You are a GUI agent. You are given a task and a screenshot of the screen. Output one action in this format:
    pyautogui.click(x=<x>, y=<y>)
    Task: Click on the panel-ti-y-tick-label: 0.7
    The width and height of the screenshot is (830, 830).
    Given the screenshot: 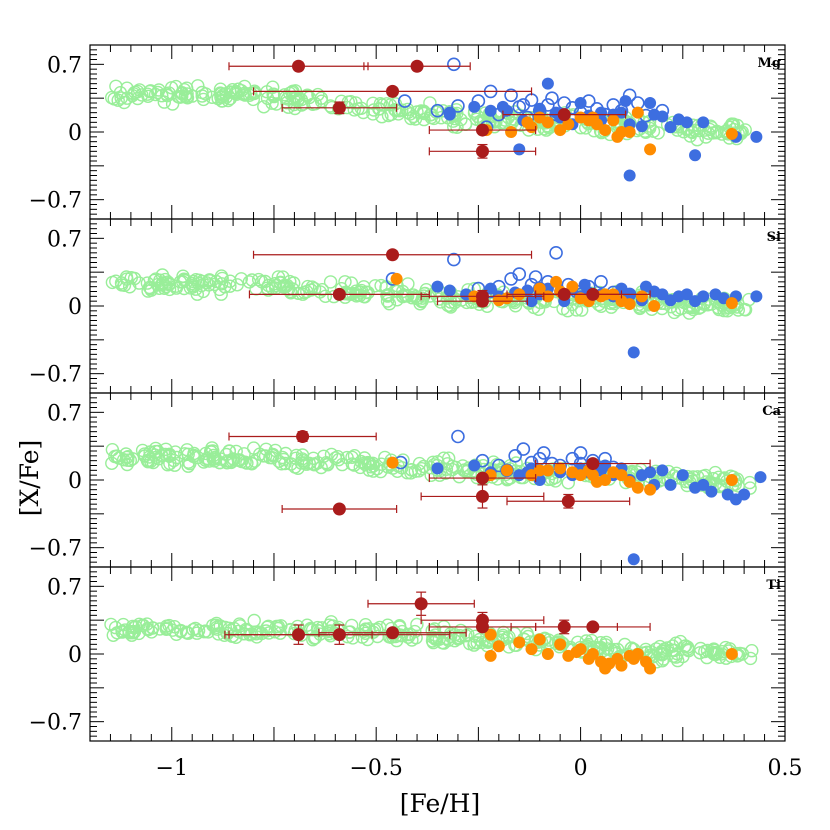 What is the action you would take?
    pyautogui.click(x=64, y=587)
    